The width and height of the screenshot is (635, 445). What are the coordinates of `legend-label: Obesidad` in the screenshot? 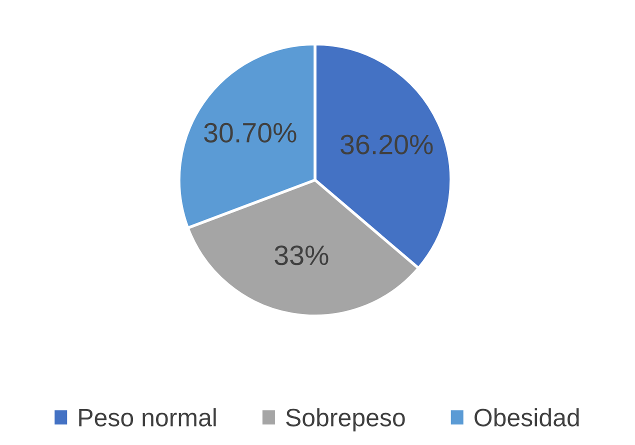 It's located at (526, 417).